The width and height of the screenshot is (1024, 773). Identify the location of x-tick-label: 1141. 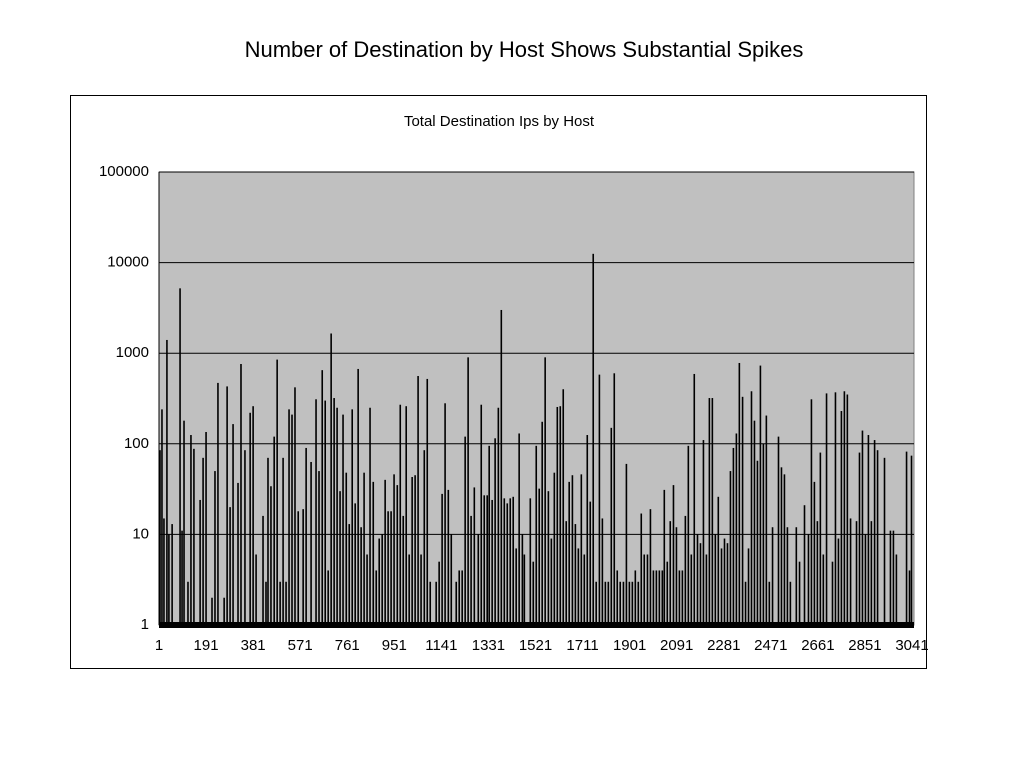
(441, 645).